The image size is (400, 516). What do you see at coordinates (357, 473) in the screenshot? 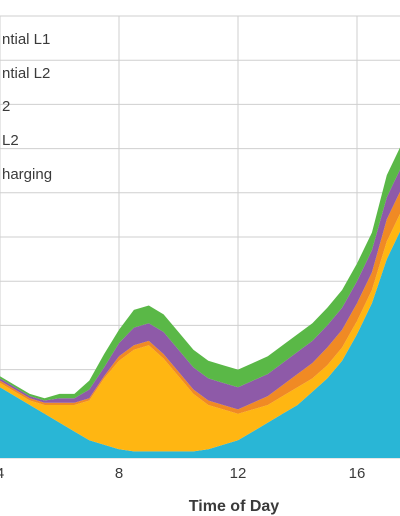
I see `x-tick-label: 16` at bounding box center [357, 473].